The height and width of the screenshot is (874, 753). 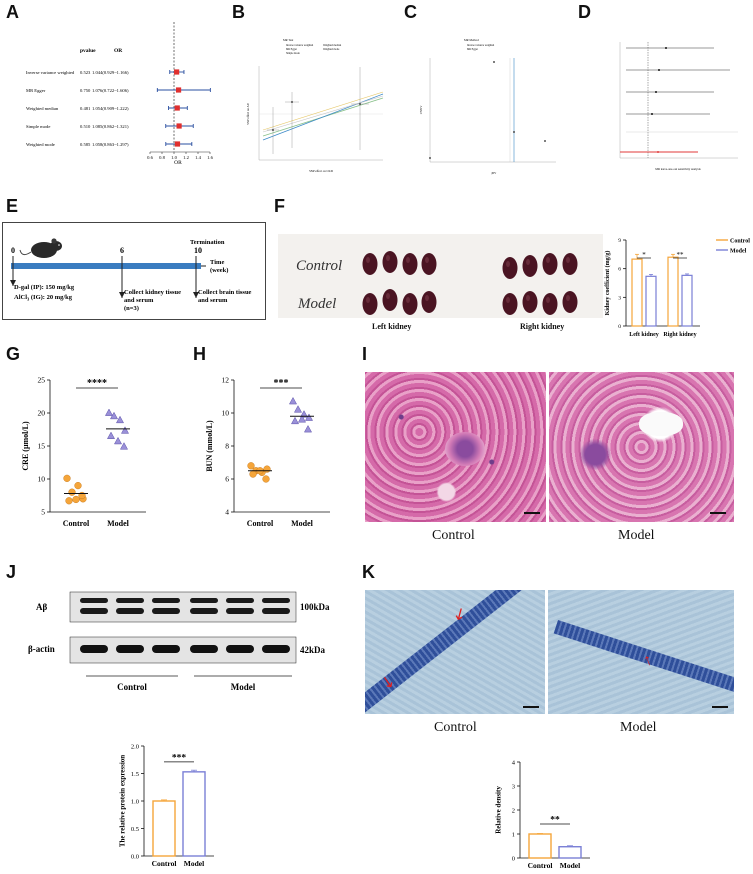 What do you see at coordinates (368, 572) in the screenshot?
I see `panel-label-k: K` at bounding box center [368, 572].